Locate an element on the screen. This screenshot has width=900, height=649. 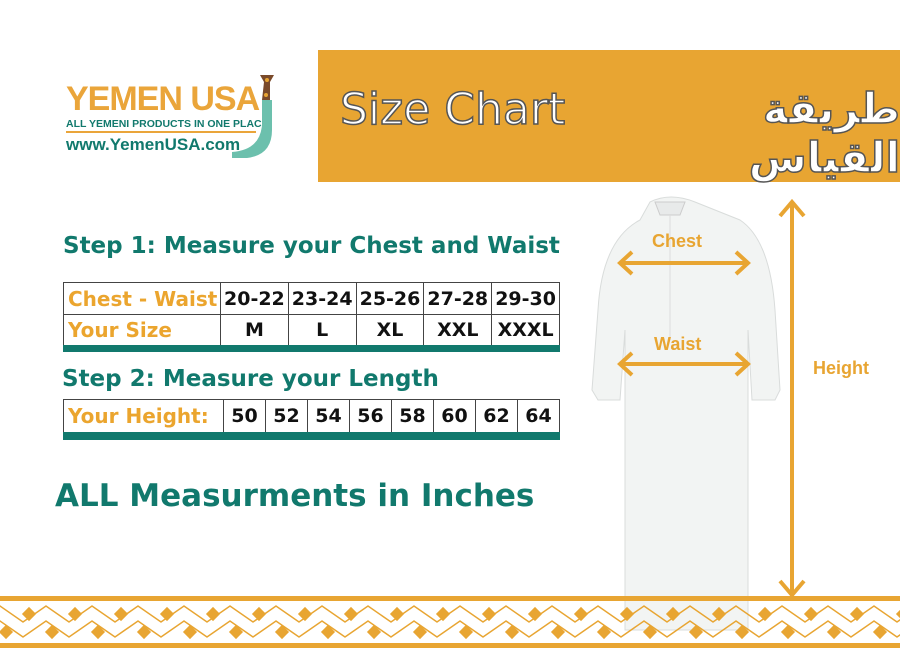
size-cell: XXL is located at coordinates (458, 330).